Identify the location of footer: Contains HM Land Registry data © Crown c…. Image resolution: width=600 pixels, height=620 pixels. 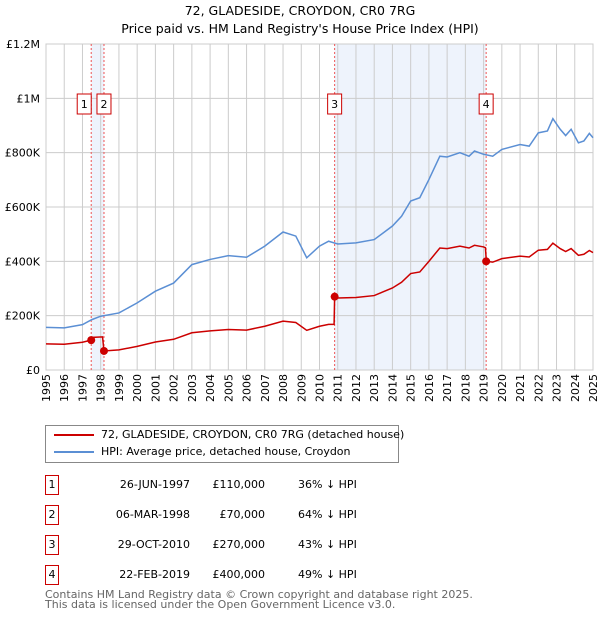
(259, 599).